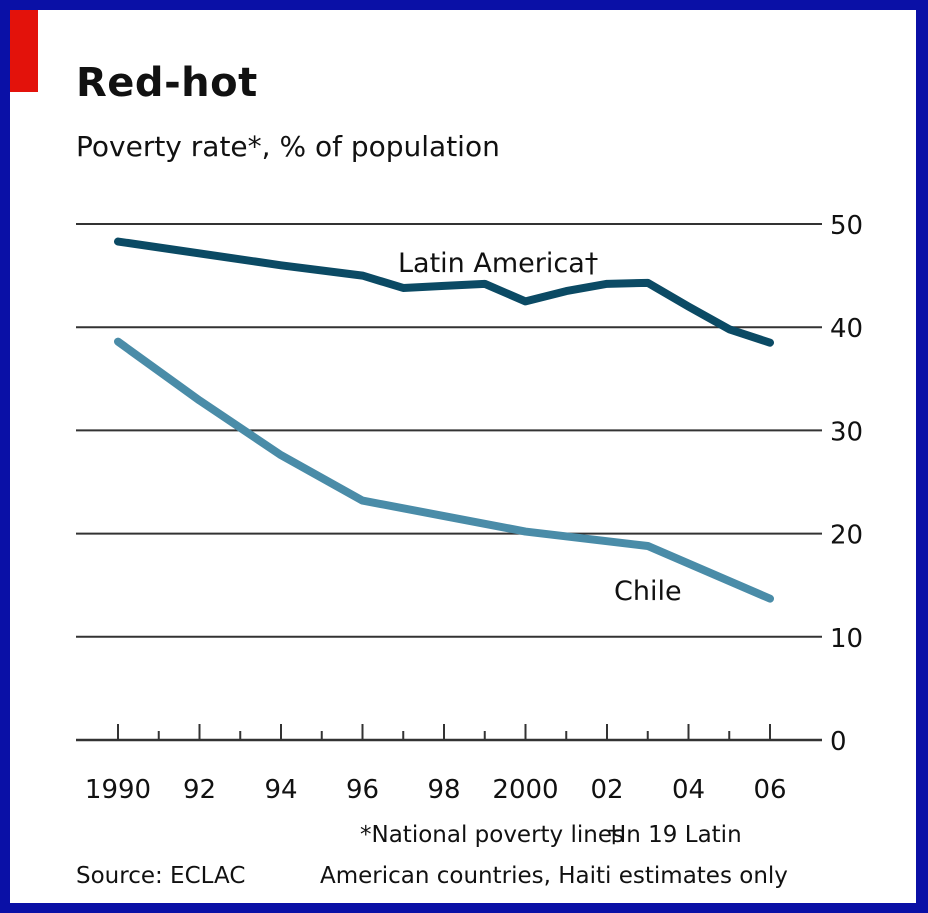  Describe the element at coordinates (443, 790) in the screenshot. I see `x-tick-label: 98` at that location.